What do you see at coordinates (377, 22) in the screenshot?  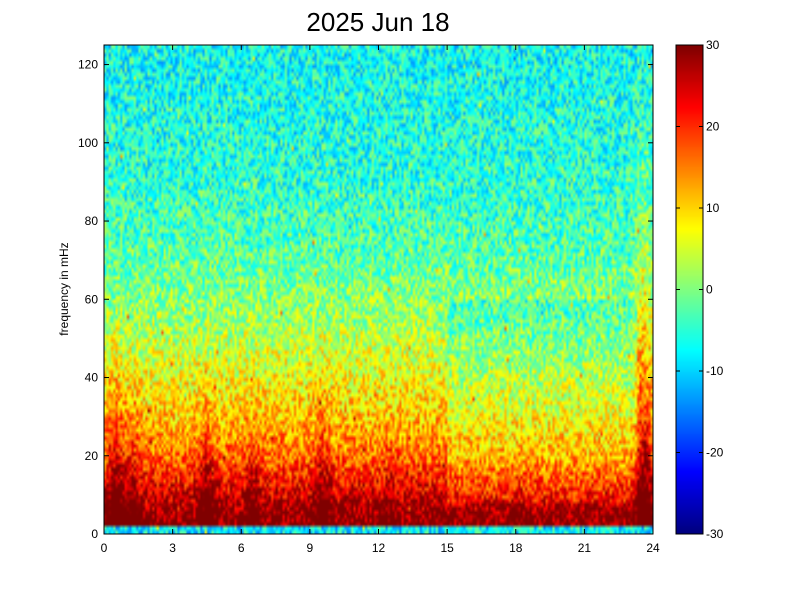 I see `chart-title: 2025 Jun 18` at bounding box center [377, 22].